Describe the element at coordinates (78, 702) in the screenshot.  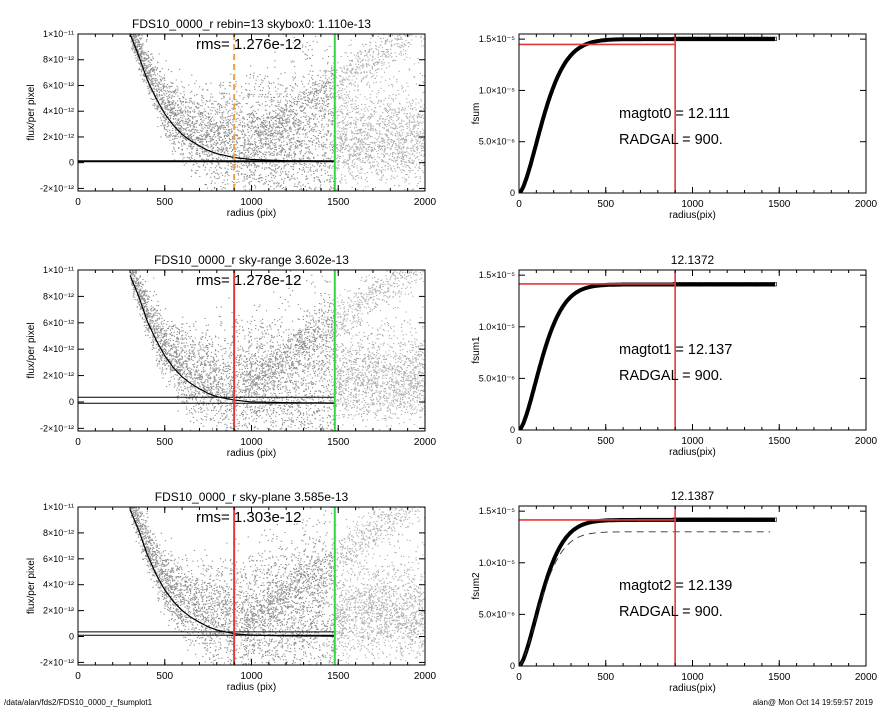
I see `footer-path: /data/alan/fds2/FDS10_0000_r_fsumplot1` at that location.